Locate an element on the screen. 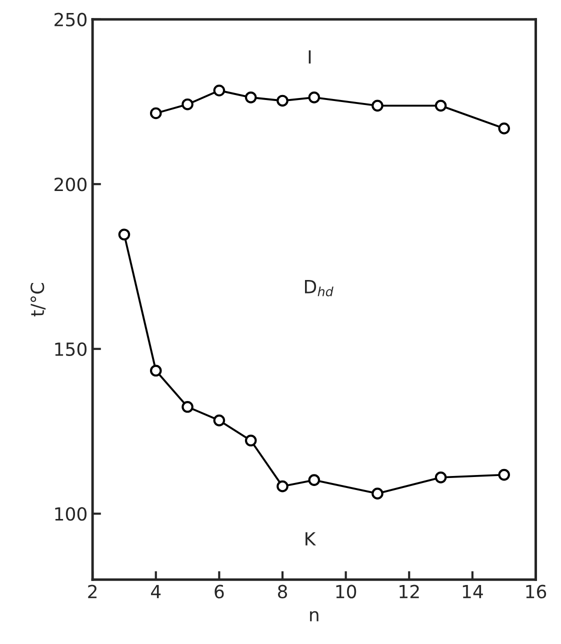  x-tick-label: 12 is located at coordinates (409, 591).